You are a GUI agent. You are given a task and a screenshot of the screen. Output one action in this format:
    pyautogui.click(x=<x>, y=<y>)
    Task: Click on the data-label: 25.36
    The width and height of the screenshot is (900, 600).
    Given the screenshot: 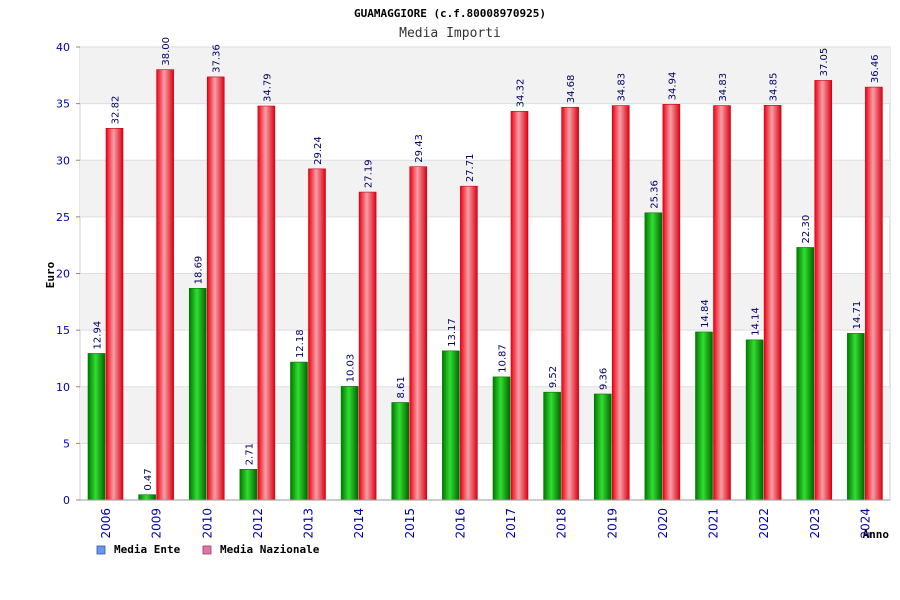 What is the action you would take?
    pyautogui.click(x=654, y=194)
    